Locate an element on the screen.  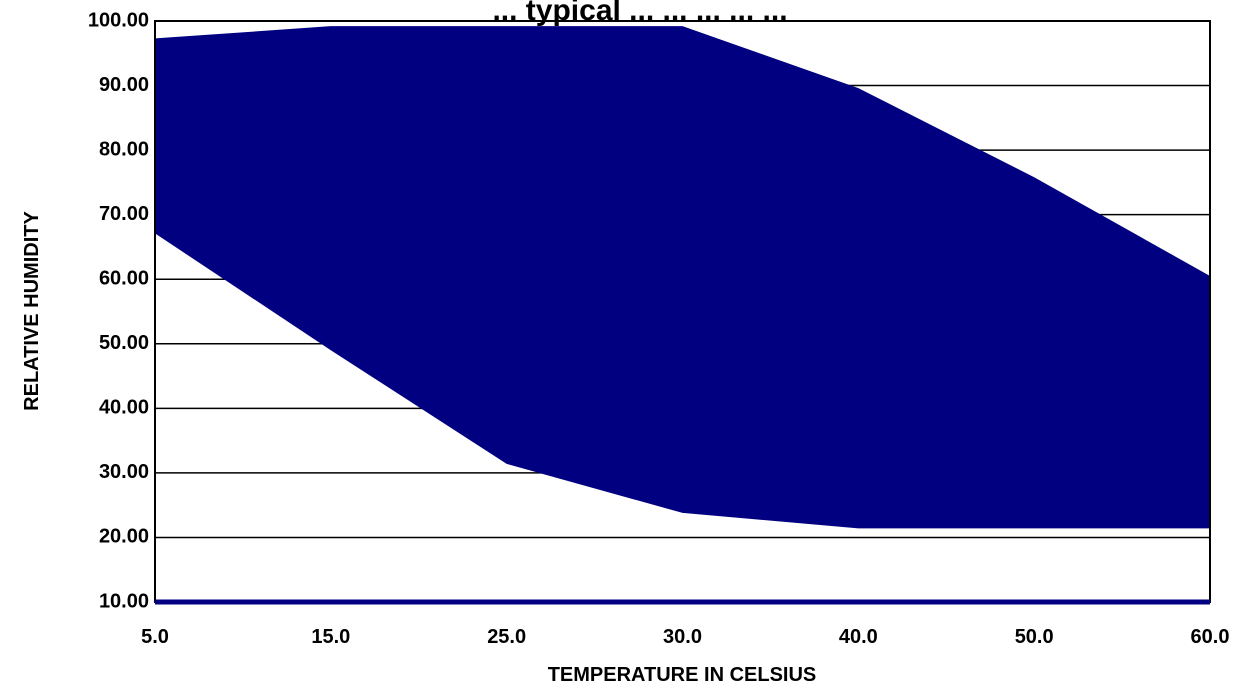
y-tick-label: 50.00 is located at coordinates (124, 343).